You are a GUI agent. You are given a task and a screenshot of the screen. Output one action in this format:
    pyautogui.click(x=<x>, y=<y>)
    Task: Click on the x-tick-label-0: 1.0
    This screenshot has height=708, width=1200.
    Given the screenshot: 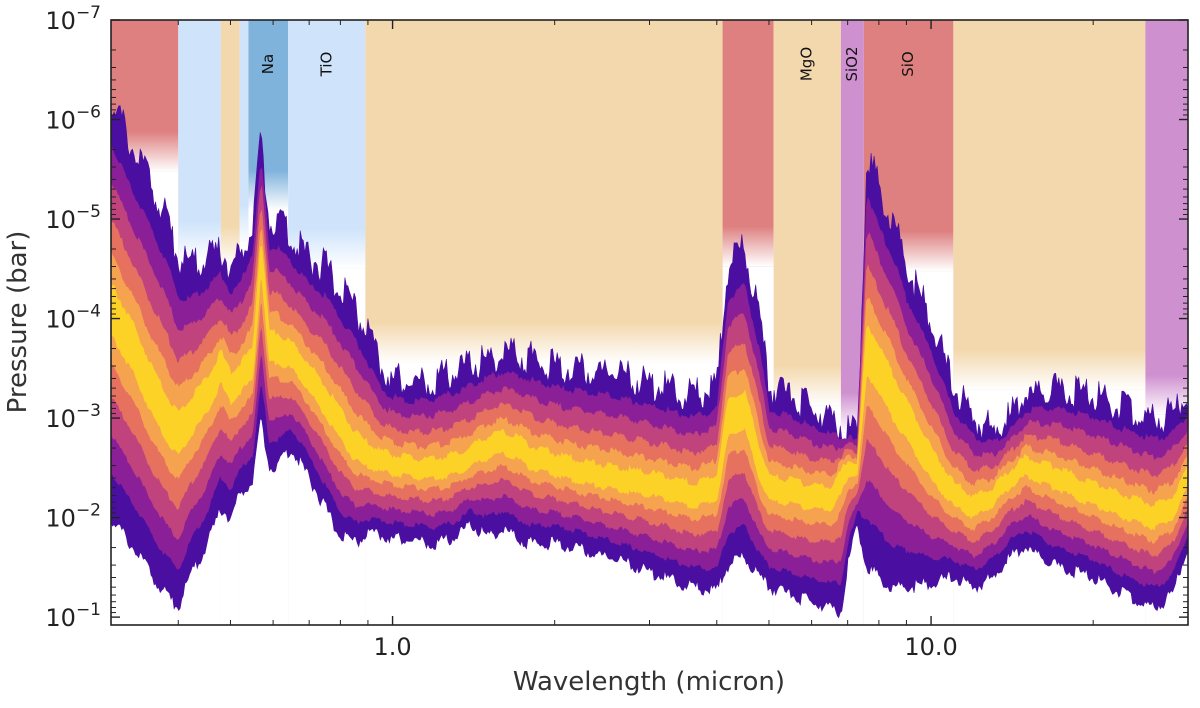 What is the action you would take?
    pyautogui.click(x=392, y=647)
    